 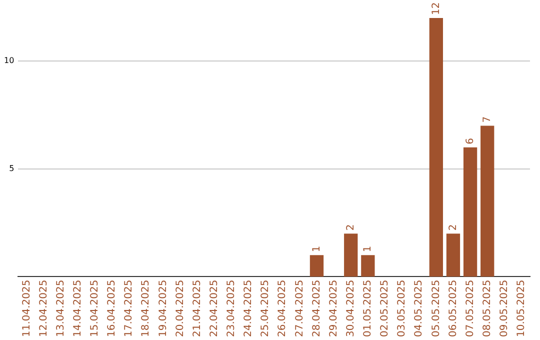 What do you see at coordinates (436, 309) in the screenshot?
I see `x-tick-label: 05.05.2025` at bounding box center [436, 309].